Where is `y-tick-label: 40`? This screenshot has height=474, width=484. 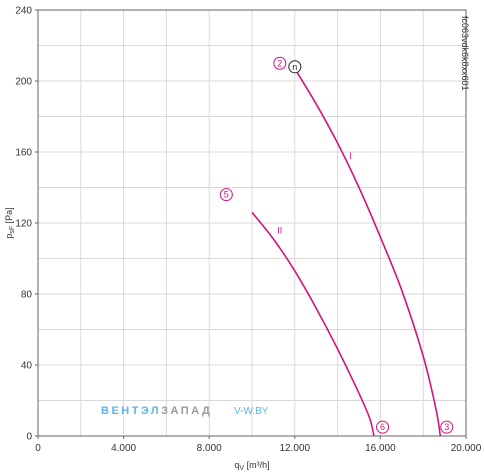 y-tick-label: 40 is located at coordinates (27, 366).